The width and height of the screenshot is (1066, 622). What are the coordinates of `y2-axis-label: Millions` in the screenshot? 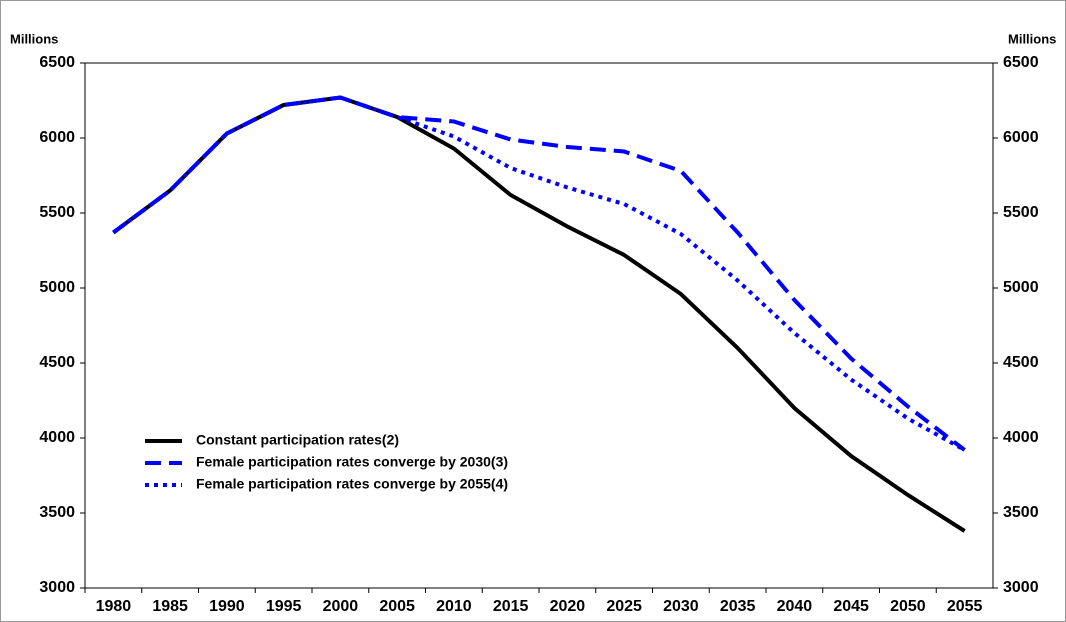 It's located at (1032, 38).